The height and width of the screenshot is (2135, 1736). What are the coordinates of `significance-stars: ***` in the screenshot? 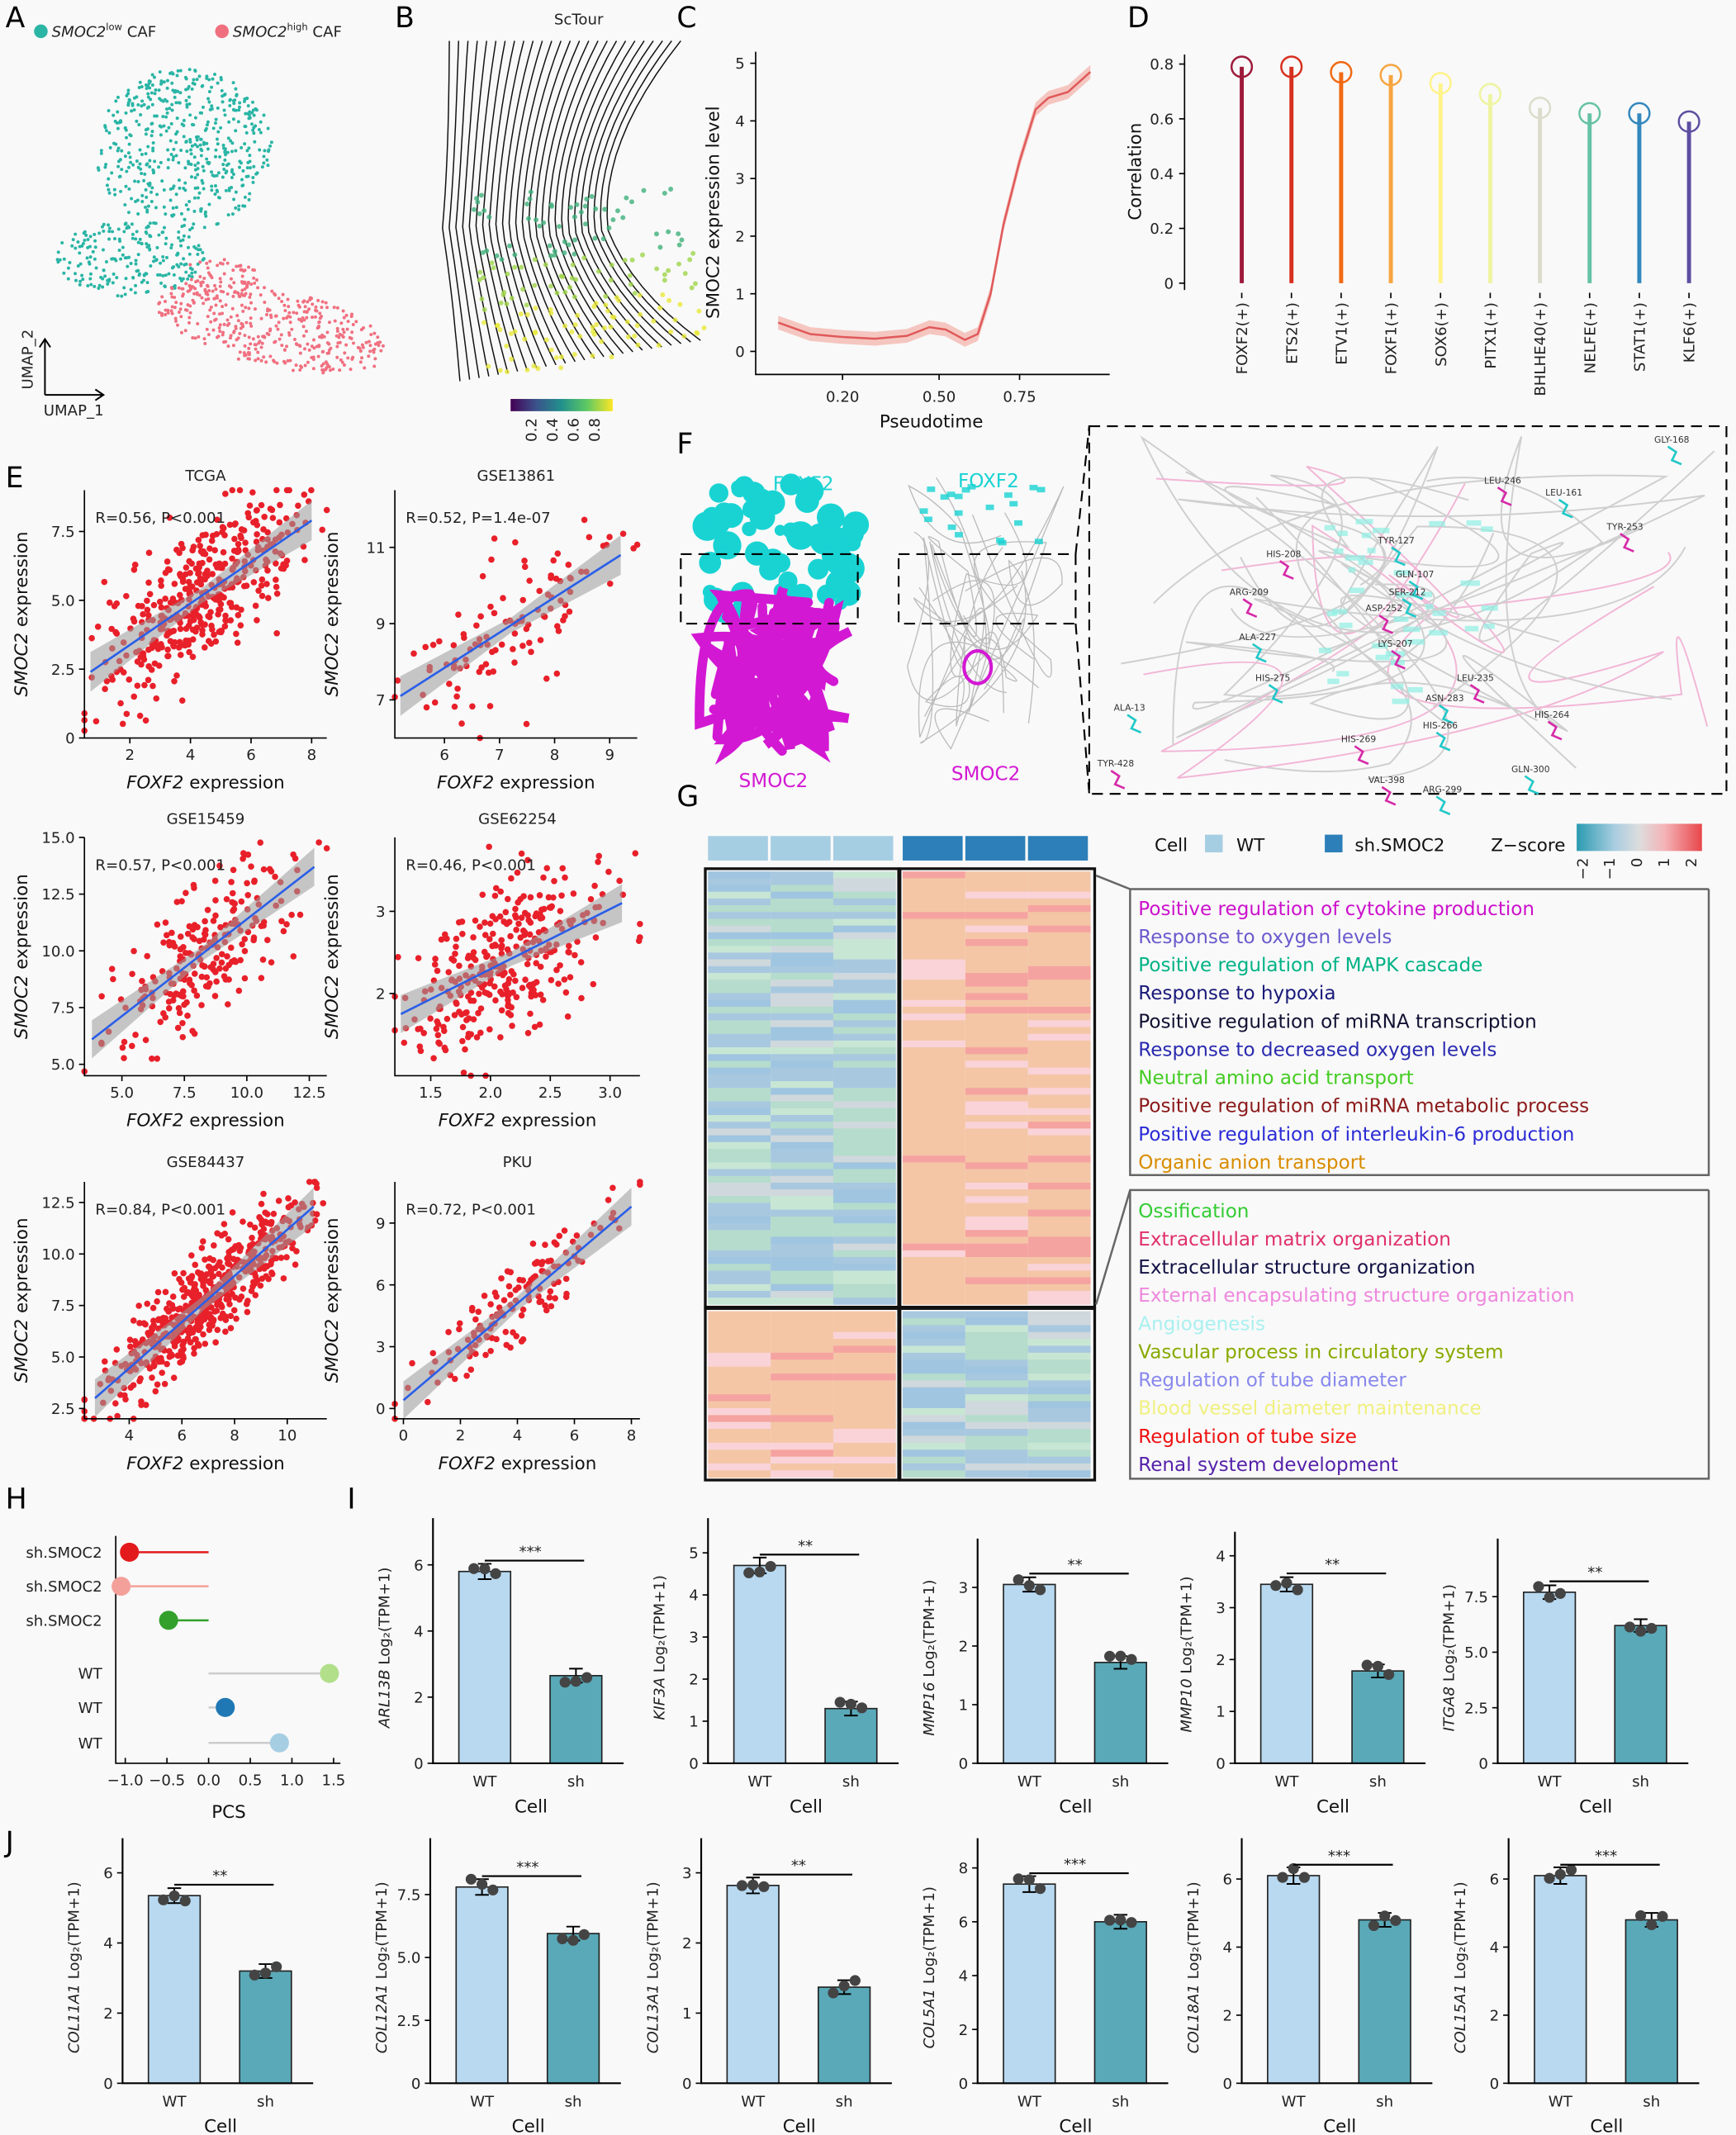 It's located at (1606, 1856).